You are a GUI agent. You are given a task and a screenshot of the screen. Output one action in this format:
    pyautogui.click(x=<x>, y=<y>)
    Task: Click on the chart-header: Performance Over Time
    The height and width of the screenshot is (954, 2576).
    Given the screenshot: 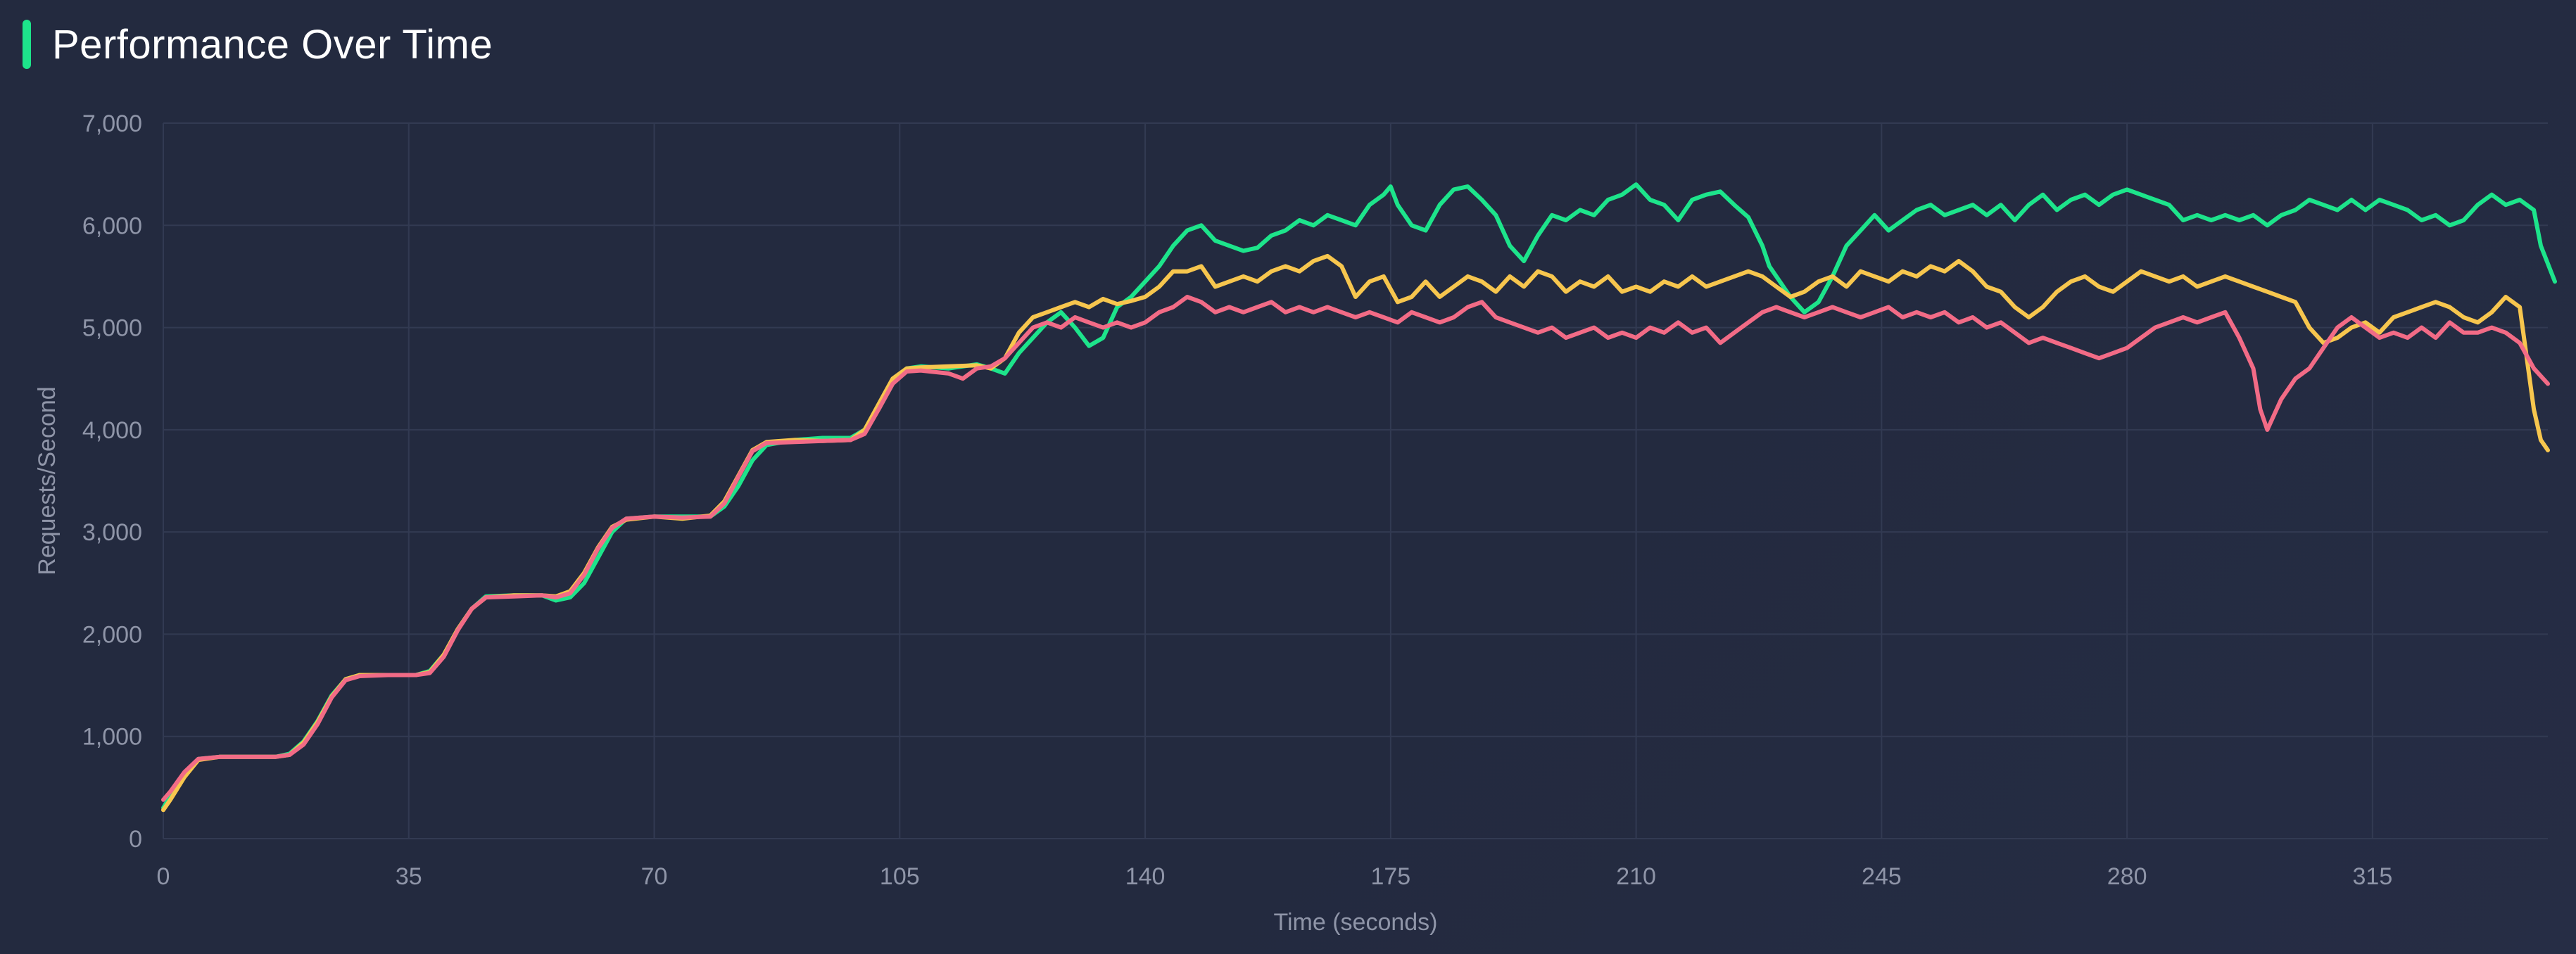 What is the action you would take?
    pyautogui.click(x=258, y=44)
    